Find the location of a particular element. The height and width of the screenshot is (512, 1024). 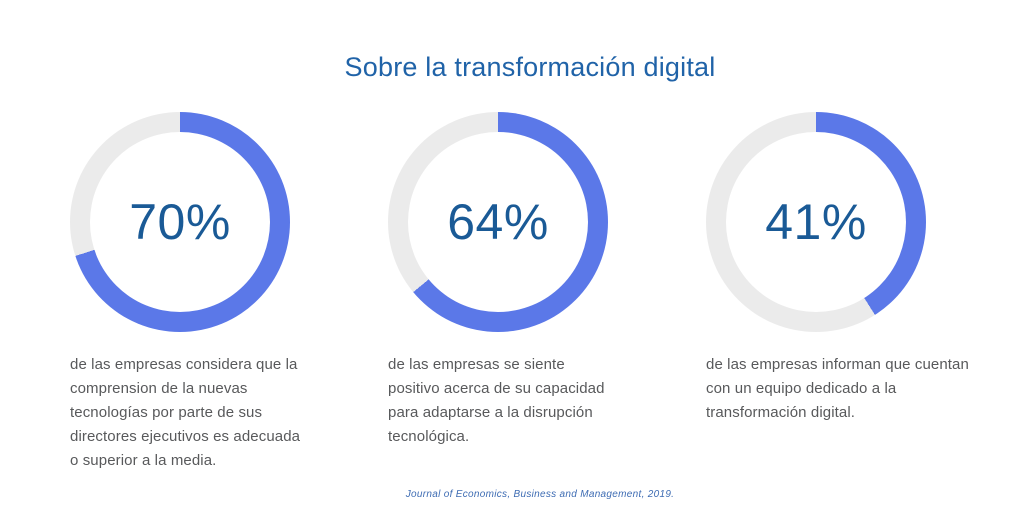

donut-chart-1: 70% is located at coordinates (180, 222).